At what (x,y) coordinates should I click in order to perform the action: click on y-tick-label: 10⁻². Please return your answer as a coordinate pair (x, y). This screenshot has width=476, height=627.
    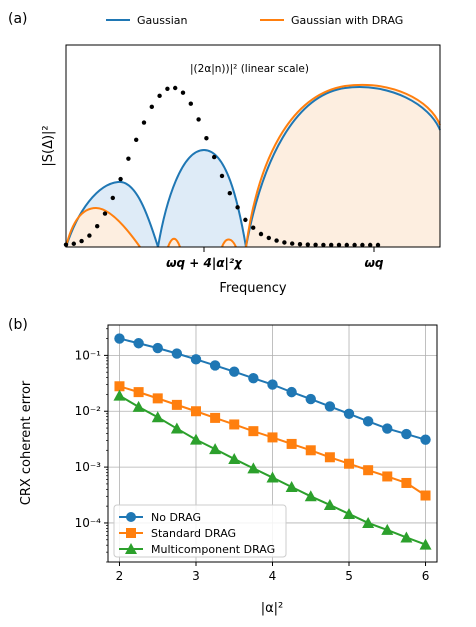
    Looking at the image, I should click on (88, 411).